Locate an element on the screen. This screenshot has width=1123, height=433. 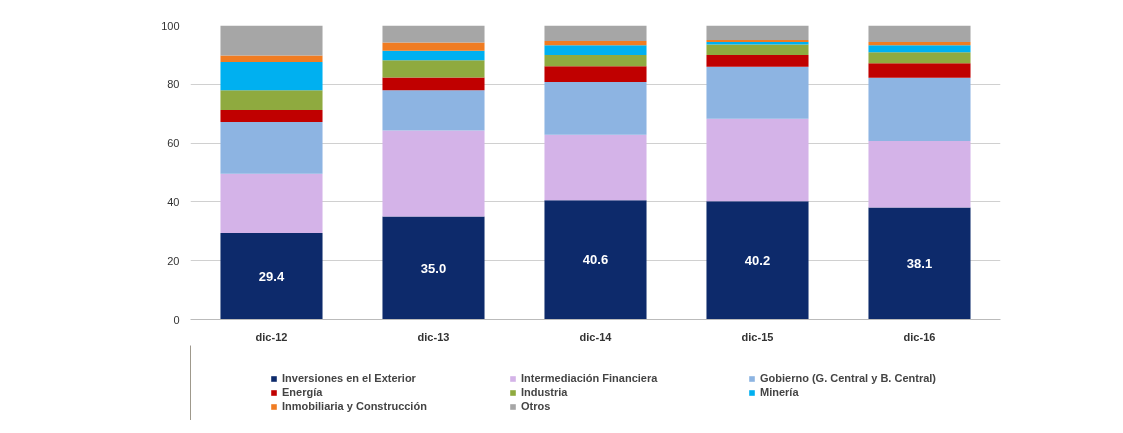
legend-label: Energía is located at coordinates (303, 392).